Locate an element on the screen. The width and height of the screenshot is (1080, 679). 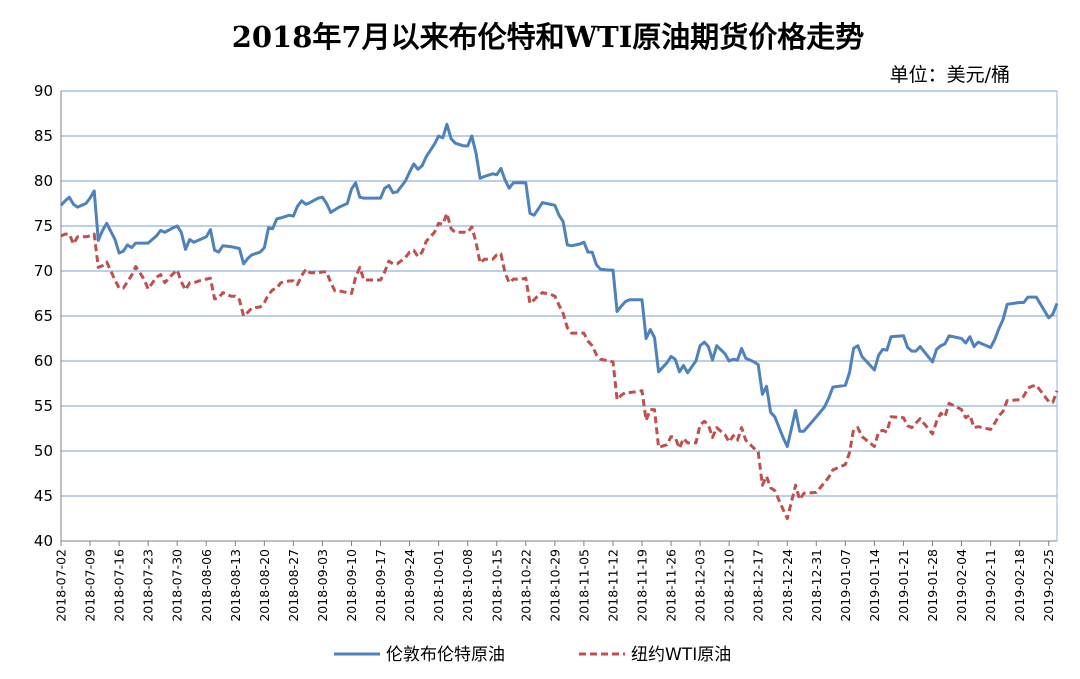
x-tick-label: 2018-11-19 is located at coordinates (642, 585).